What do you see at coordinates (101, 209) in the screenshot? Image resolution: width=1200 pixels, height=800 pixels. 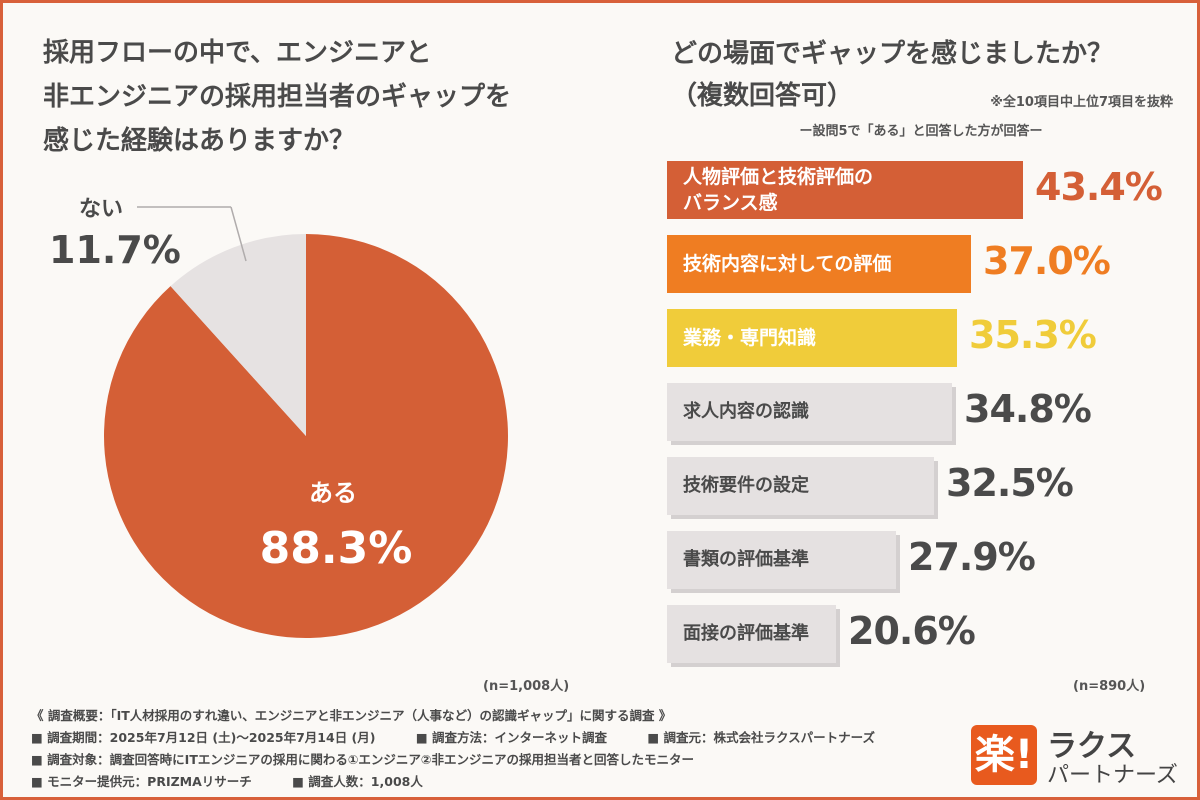 I see `pie-label-none: ない` at bounding box center [101, 209].